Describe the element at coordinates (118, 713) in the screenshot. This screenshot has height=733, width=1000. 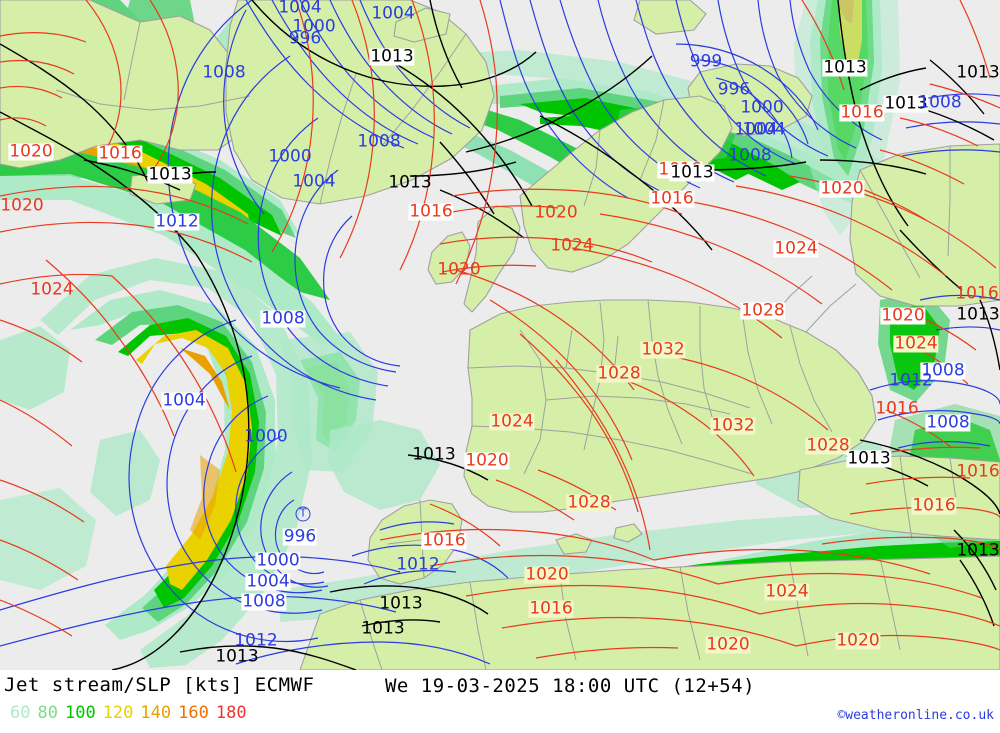
I see `legend-stop-120: 120` at that location.